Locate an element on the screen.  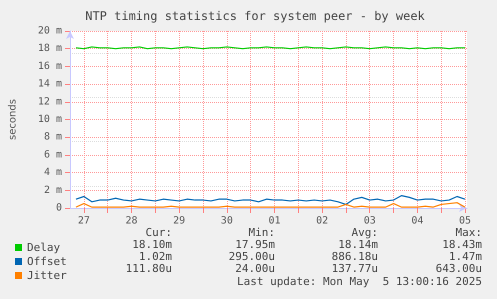
x-tick-label: 29 is located at coordinates (179, 221).